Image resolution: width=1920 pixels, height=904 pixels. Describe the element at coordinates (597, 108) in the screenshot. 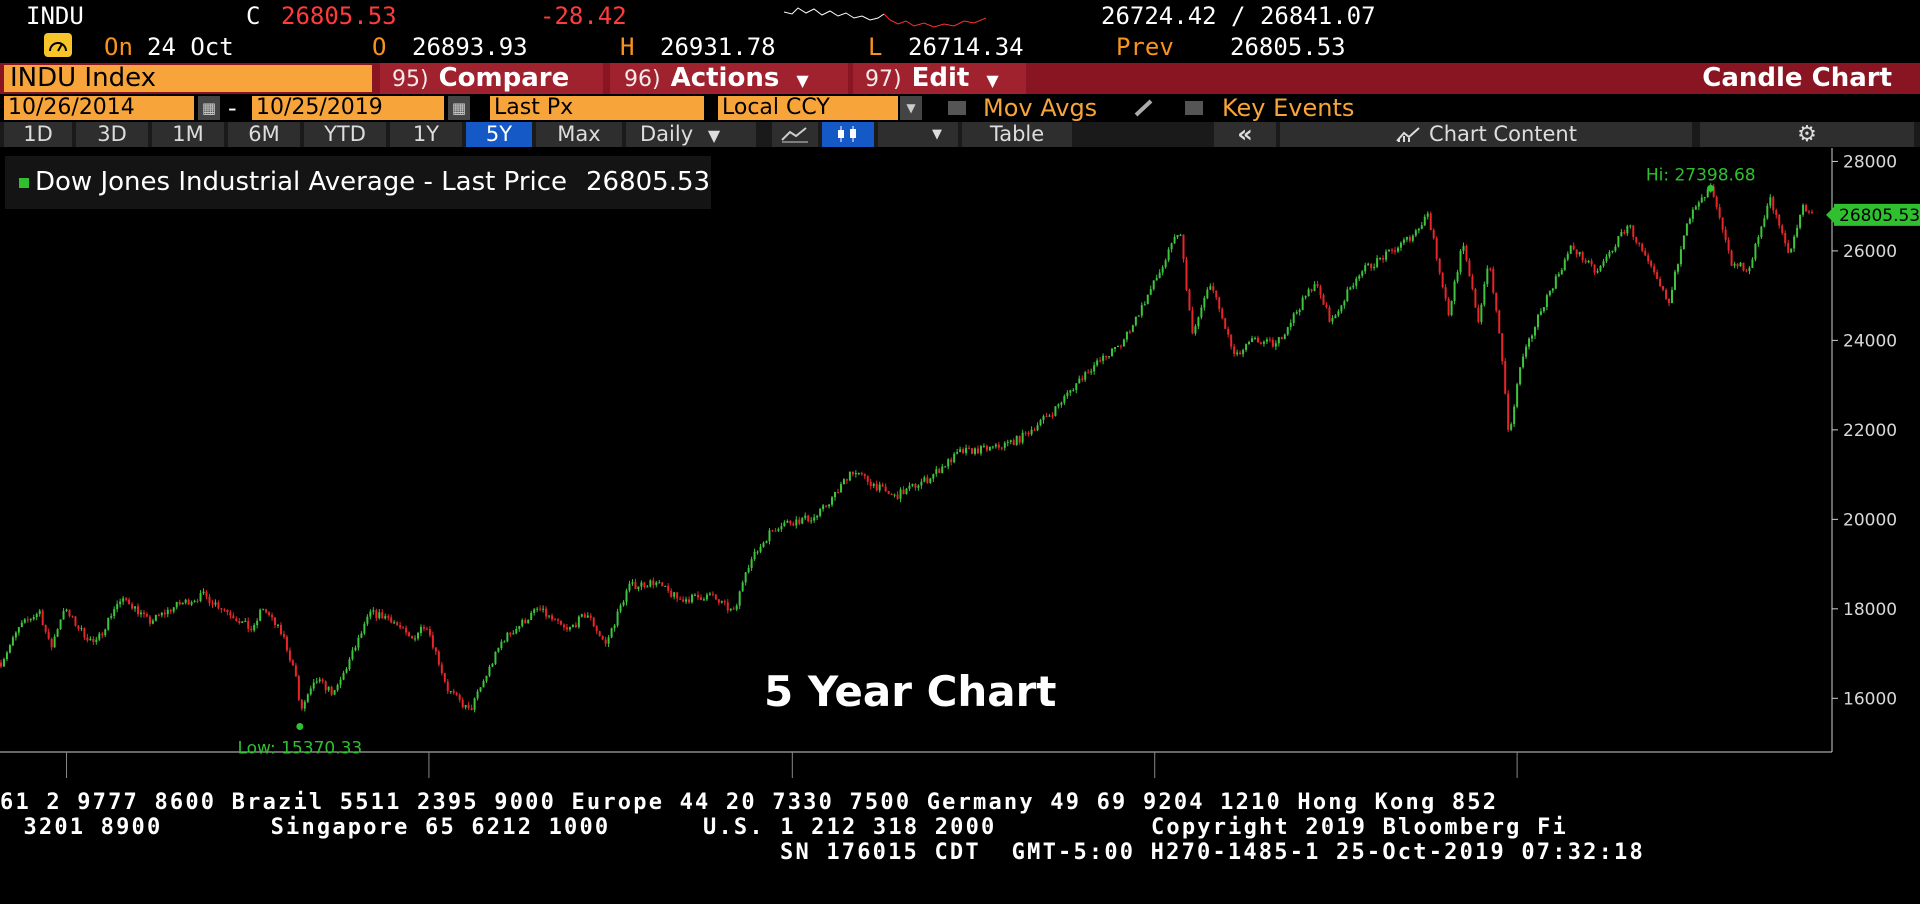

I see `price-field-select: Last Px` at that location.